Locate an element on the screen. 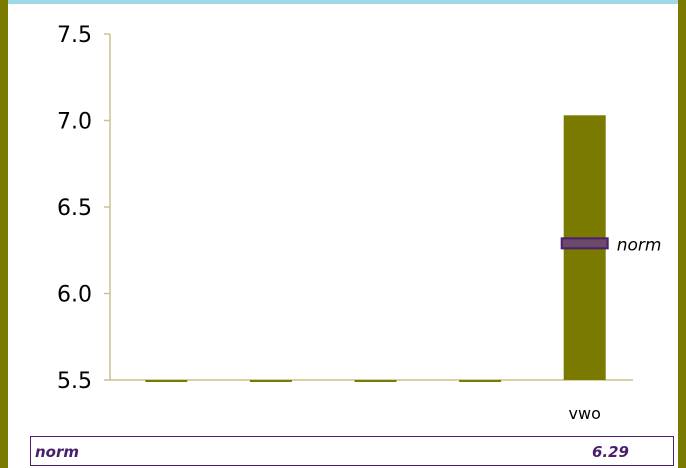 The image size is (686, 468). norm-marker is located at coordinates (584, 243).